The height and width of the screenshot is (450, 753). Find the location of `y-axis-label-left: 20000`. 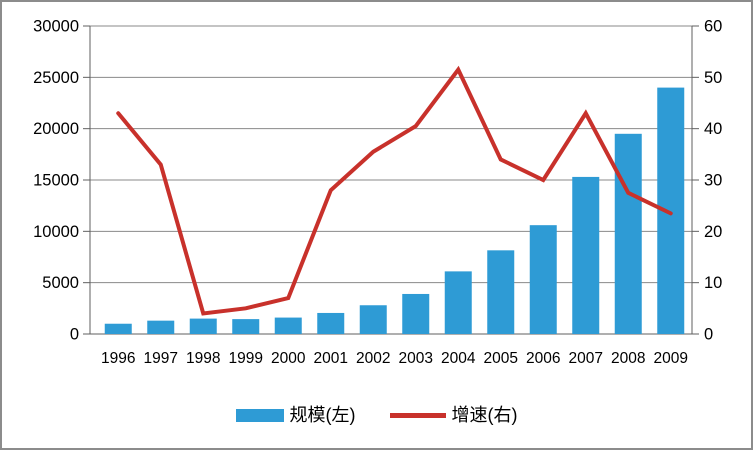

y-axis-label-left: 20000 is located at coordinates (56, 129).